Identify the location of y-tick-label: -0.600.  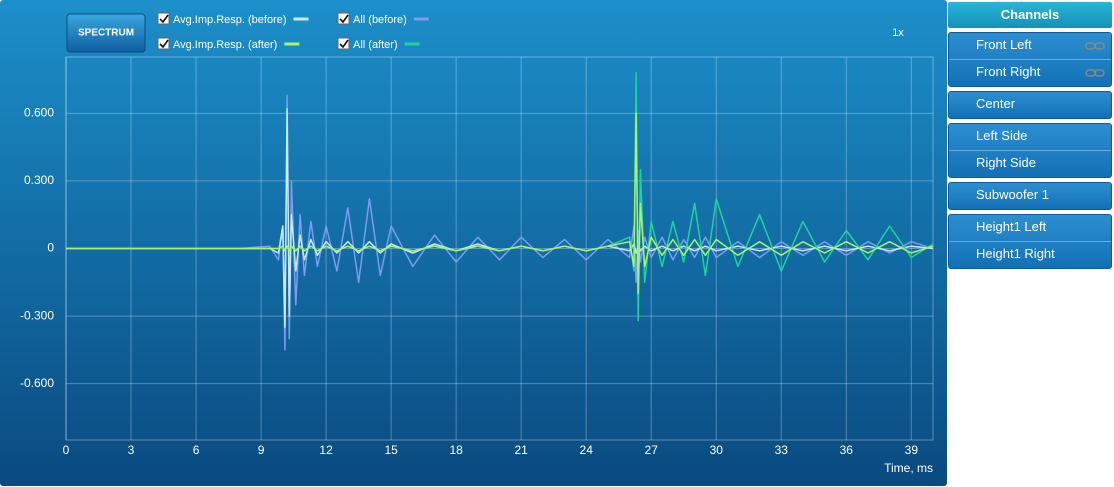
(37, 383).